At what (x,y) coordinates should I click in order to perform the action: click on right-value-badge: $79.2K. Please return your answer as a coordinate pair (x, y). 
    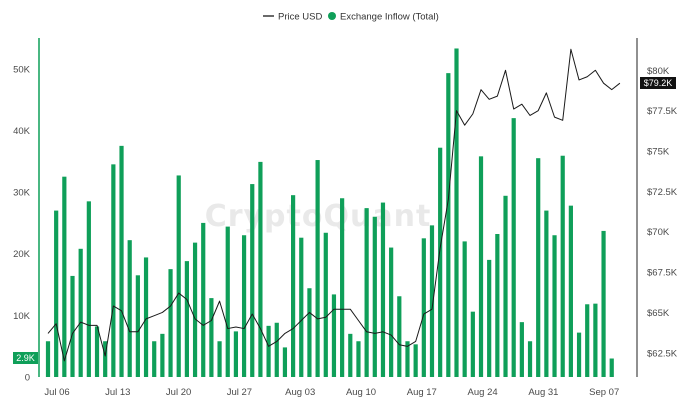
    Looking at the image, I should click on (658, 83).